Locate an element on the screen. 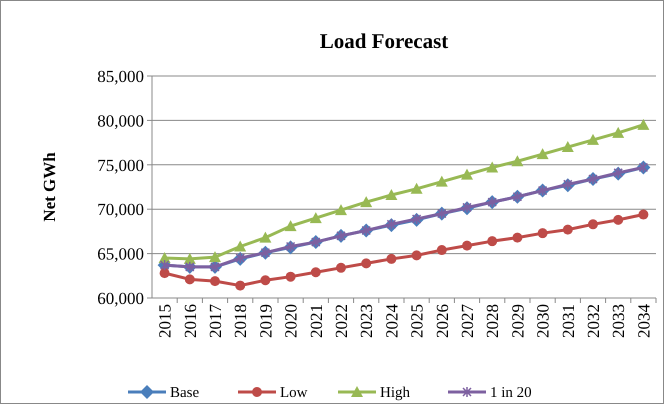 This screenshot has width=664, height=404. x-tick-label: 2017 is located at coordinates (215, 321).